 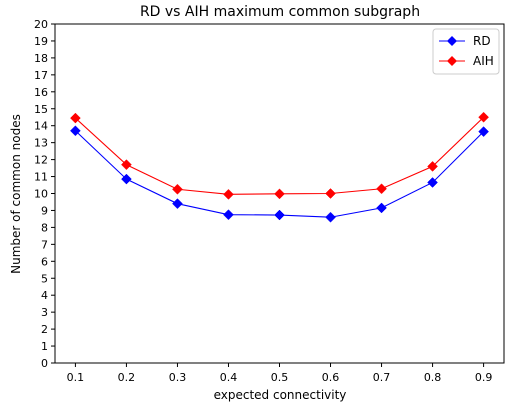 What do you see at coordinates (229, 377) in the screenshot?
I see `x-tick-label: 0.4` at bounding box center [229, 377].